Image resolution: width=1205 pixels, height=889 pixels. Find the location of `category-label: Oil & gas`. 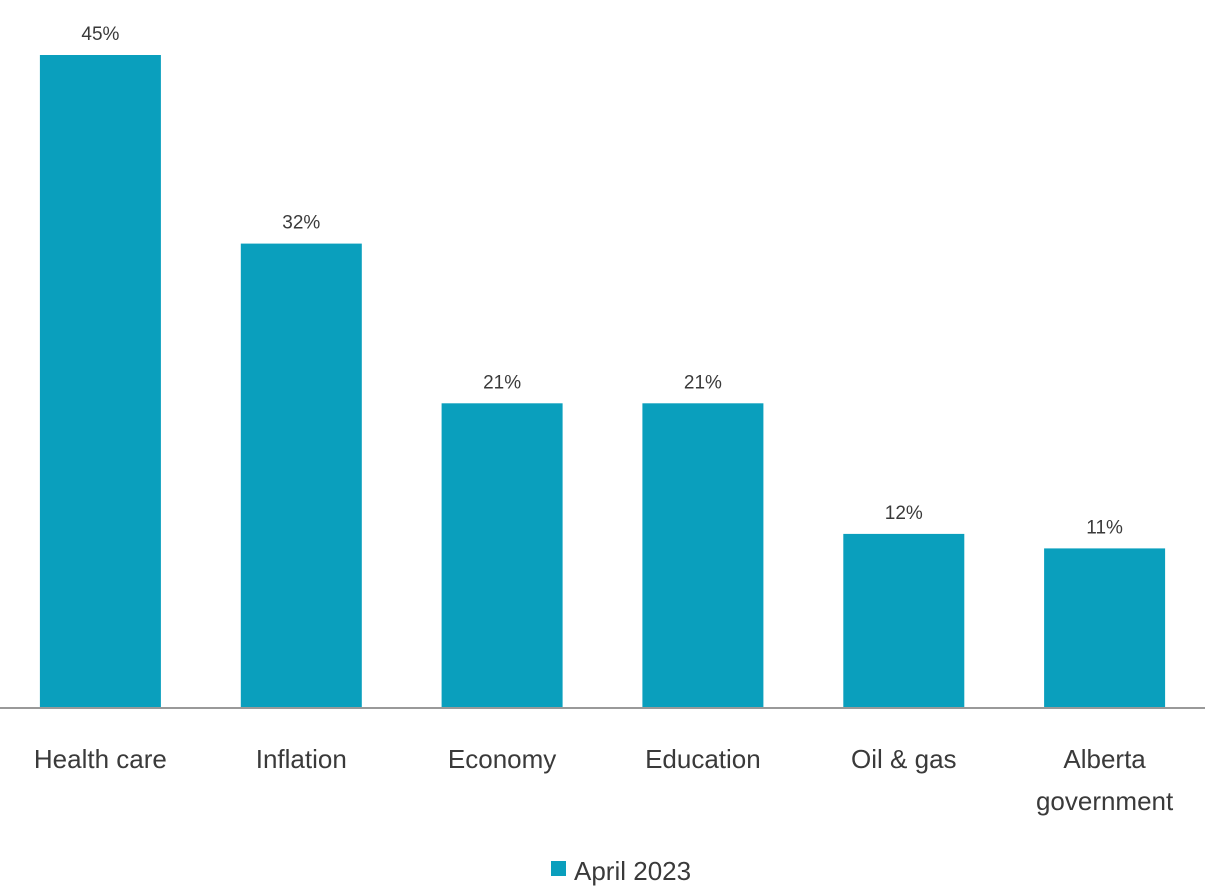

category-label: Oil & gas is located at coordinates (904, 759).